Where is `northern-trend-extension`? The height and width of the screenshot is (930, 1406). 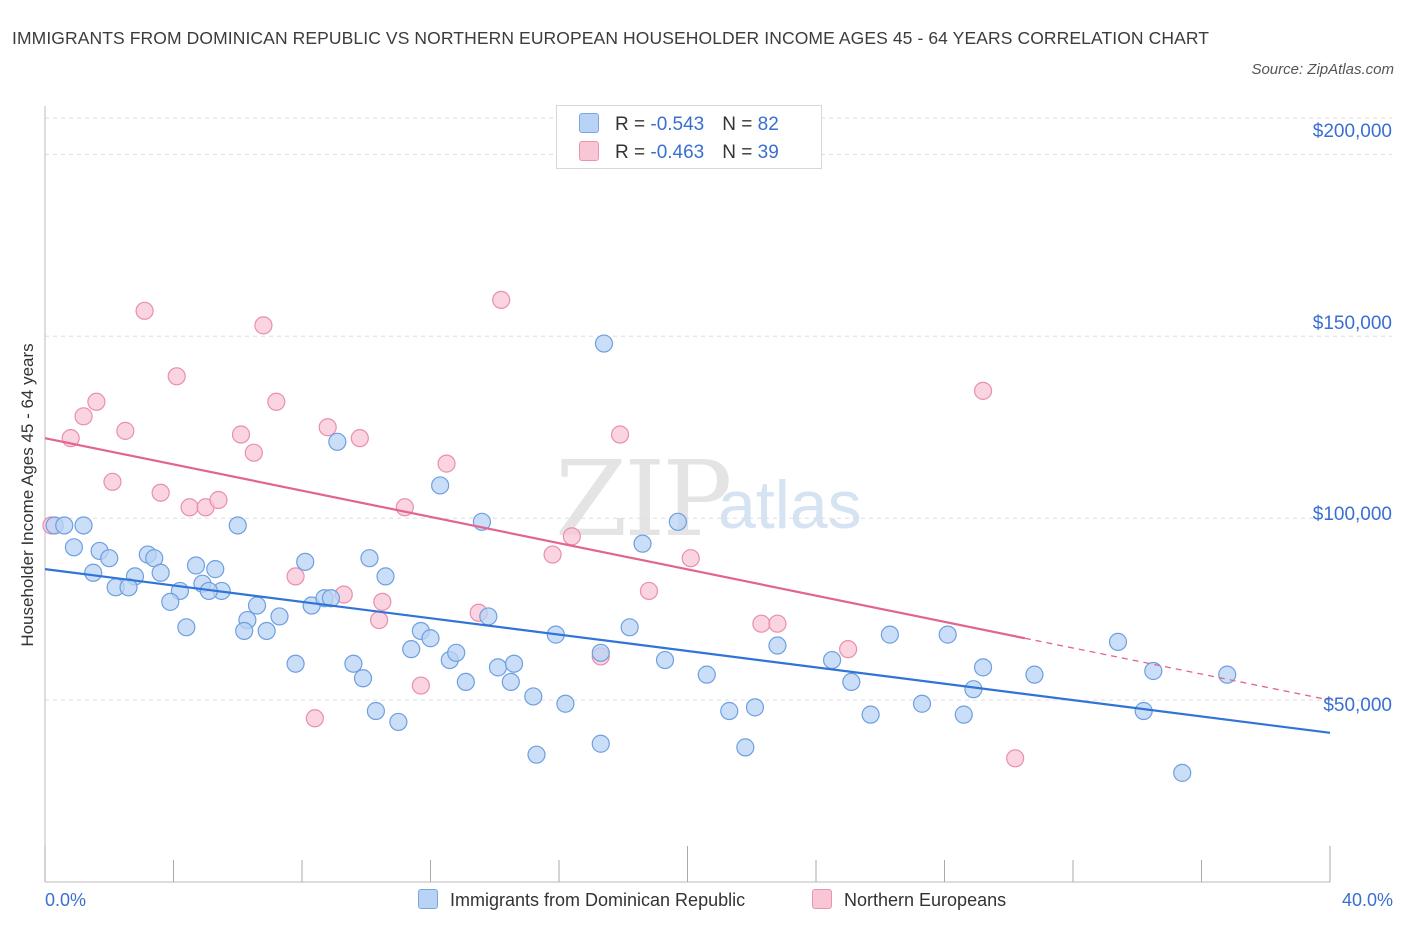 northern-trend-extension is located at coordinates (1177, 669).